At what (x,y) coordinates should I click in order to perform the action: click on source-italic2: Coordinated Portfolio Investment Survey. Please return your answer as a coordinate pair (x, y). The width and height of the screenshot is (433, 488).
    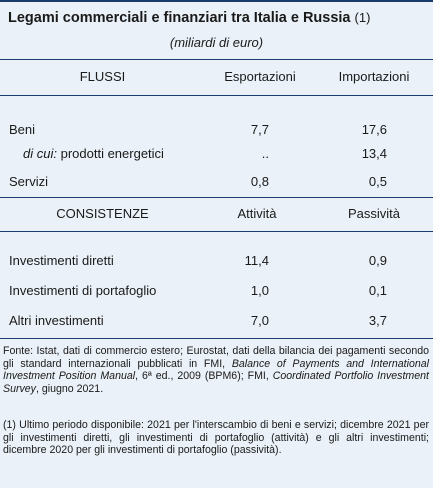
    Looking at the image, I should click on (216, 382).